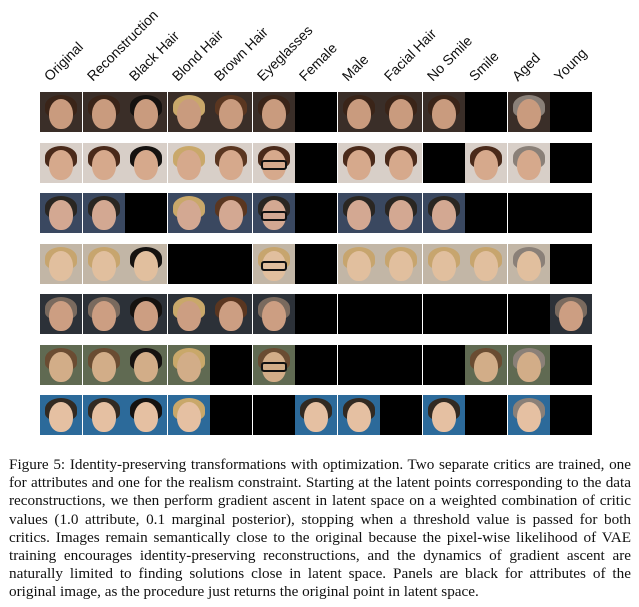  What do you see at coordinates (354, 67) in the screenshot?
I see `column-label-male: Male` at bounding box center [354, 67].